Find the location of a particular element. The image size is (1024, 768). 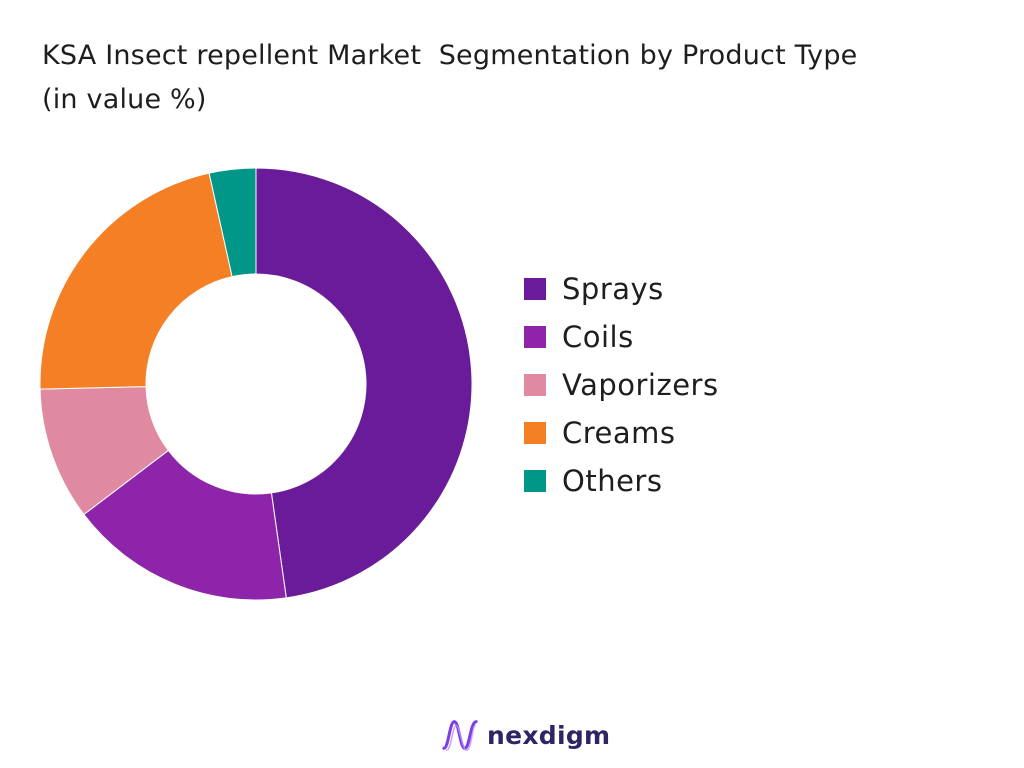

slice-creams is located at coordinates (136, 281).